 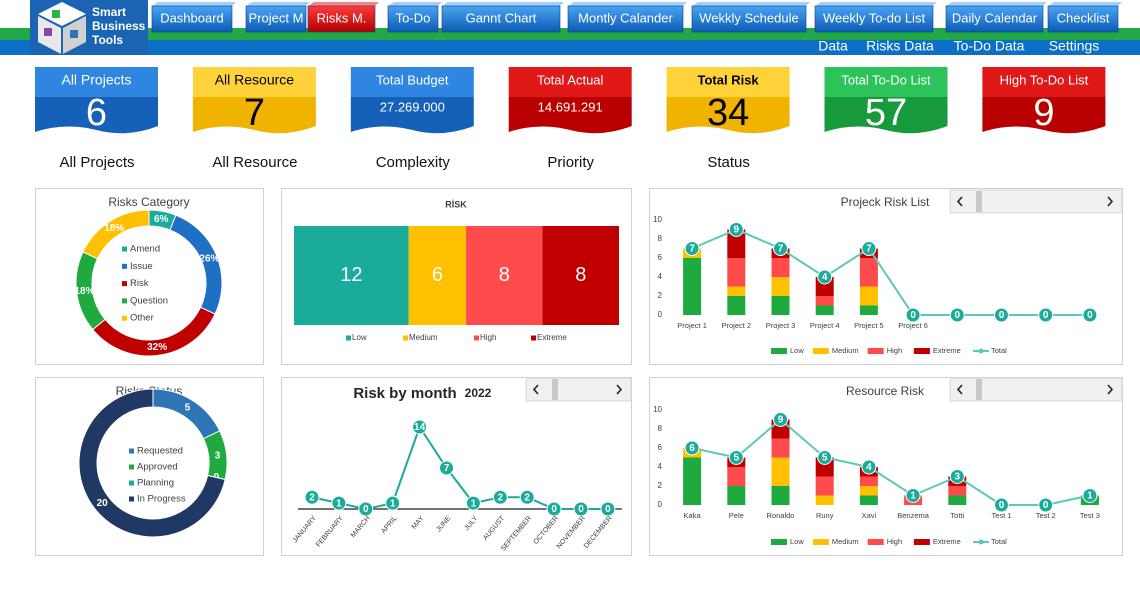 I want to click on total-label: 0, so click(x=958, y=315).